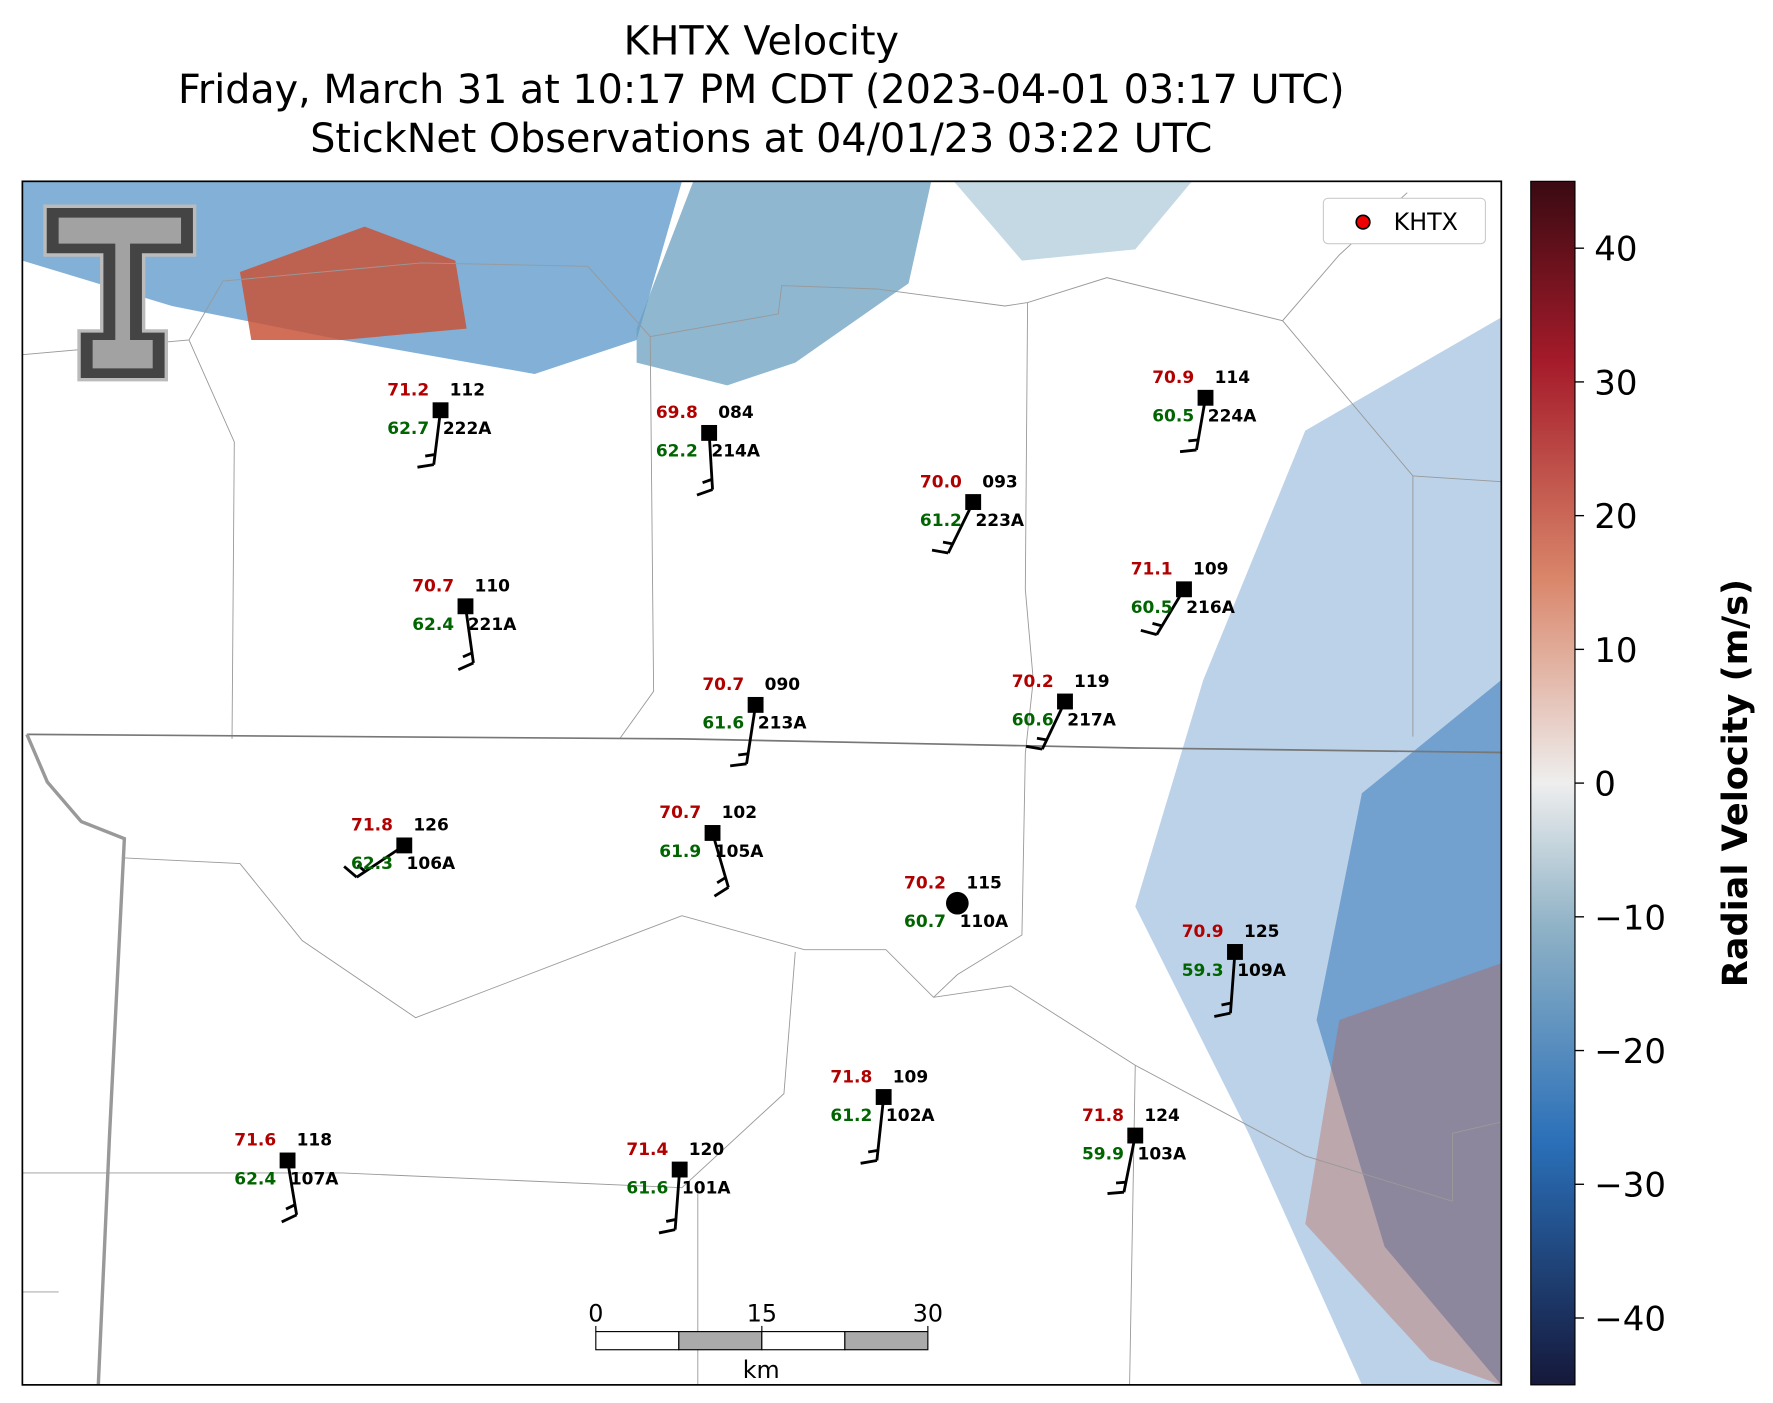 The width and height of the screenshot is (1773, 1403). Describe the element at coordinates (430, 826) in the screenshot. I see `station-pressure: 126` at that location.